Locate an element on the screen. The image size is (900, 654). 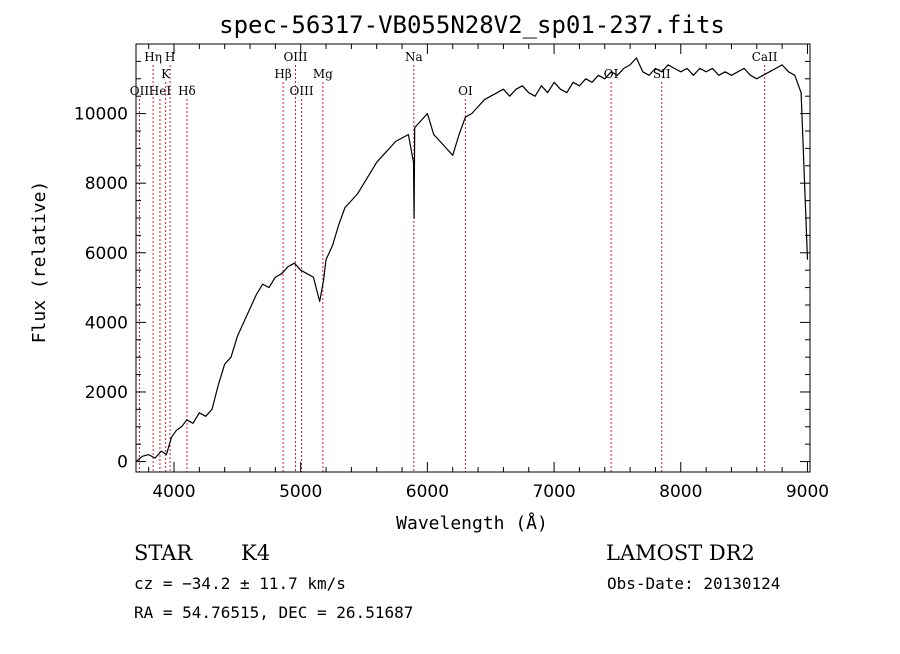
line-marker-label-0: OII is located at coordinates (140, 91).